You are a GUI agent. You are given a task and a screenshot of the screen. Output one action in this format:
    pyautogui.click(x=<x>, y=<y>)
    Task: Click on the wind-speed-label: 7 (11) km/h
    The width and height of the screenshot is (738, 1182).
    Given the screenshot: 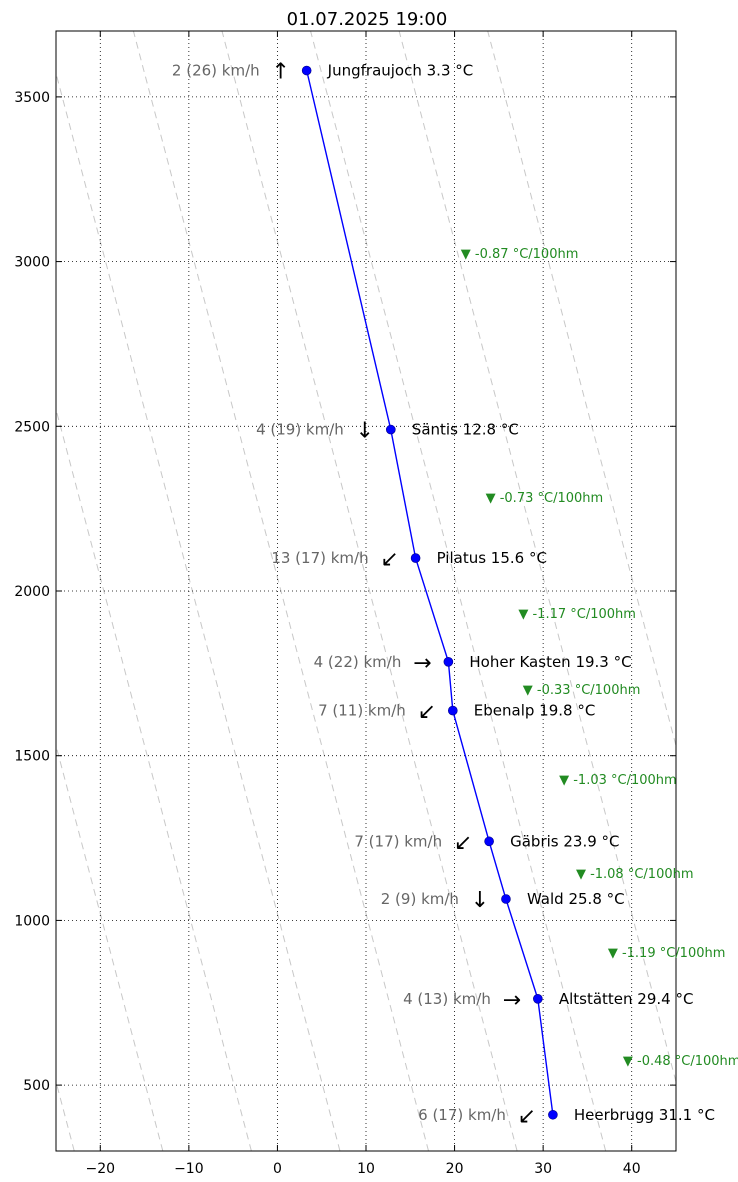 What is the action you would take?
    pyautogui.click(x=362, y=711)
    